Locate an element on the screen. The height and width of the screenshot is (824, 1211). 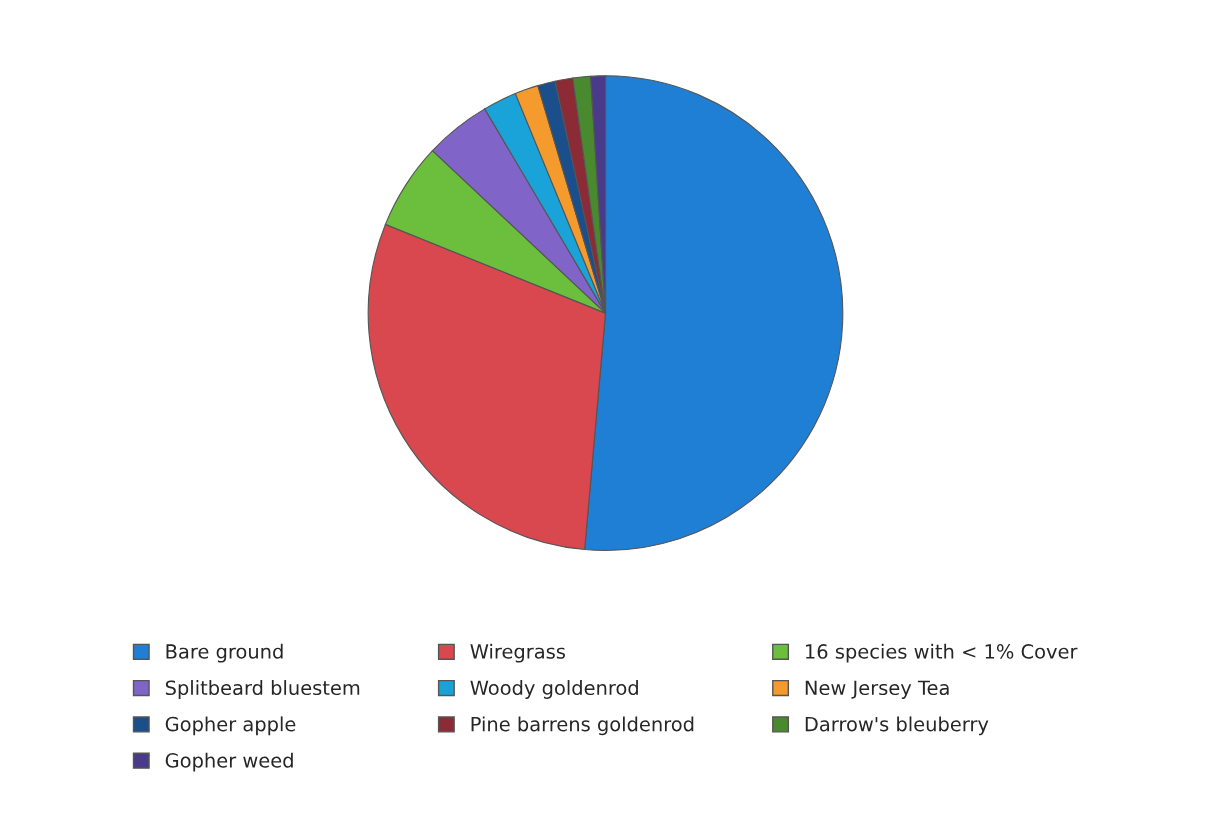
legend-label: 16 species with < 1% Cover is located at coordinates (942, 653).